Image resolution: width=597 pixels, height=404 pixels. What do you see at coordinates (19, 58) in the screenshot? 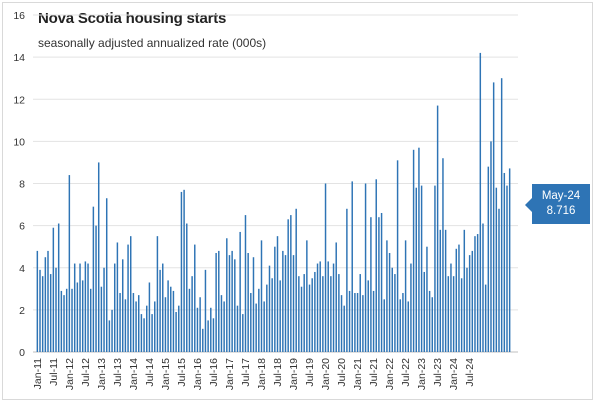
I see `y-tick-label: 14` at bounding box center [19, 58].